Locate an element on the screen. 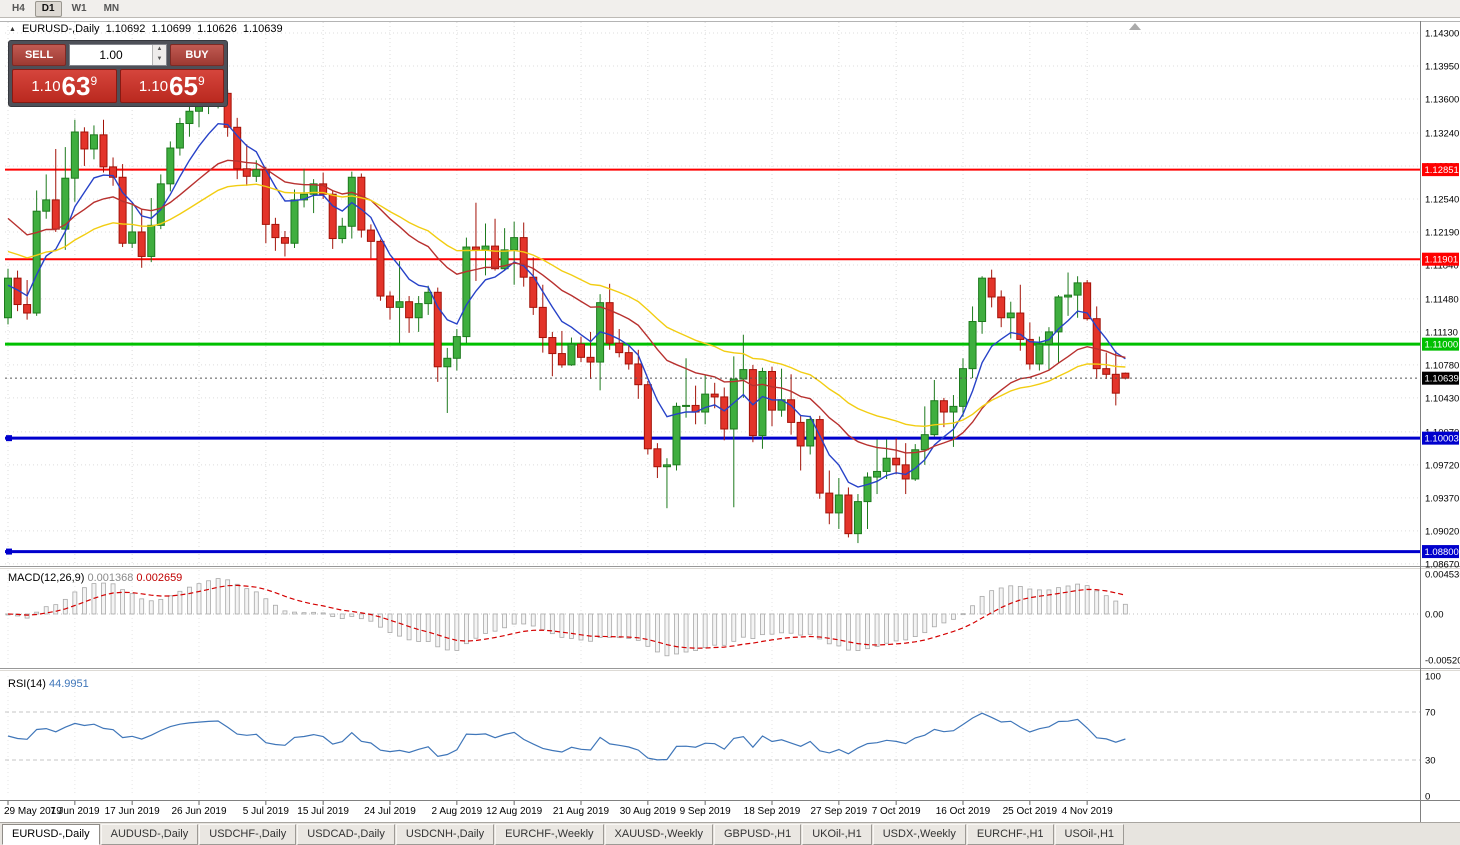 Image resolution: width=1460 pixels, height=845 pixels. svg-text: 1.08800 is located at coordinates (1442, 552).